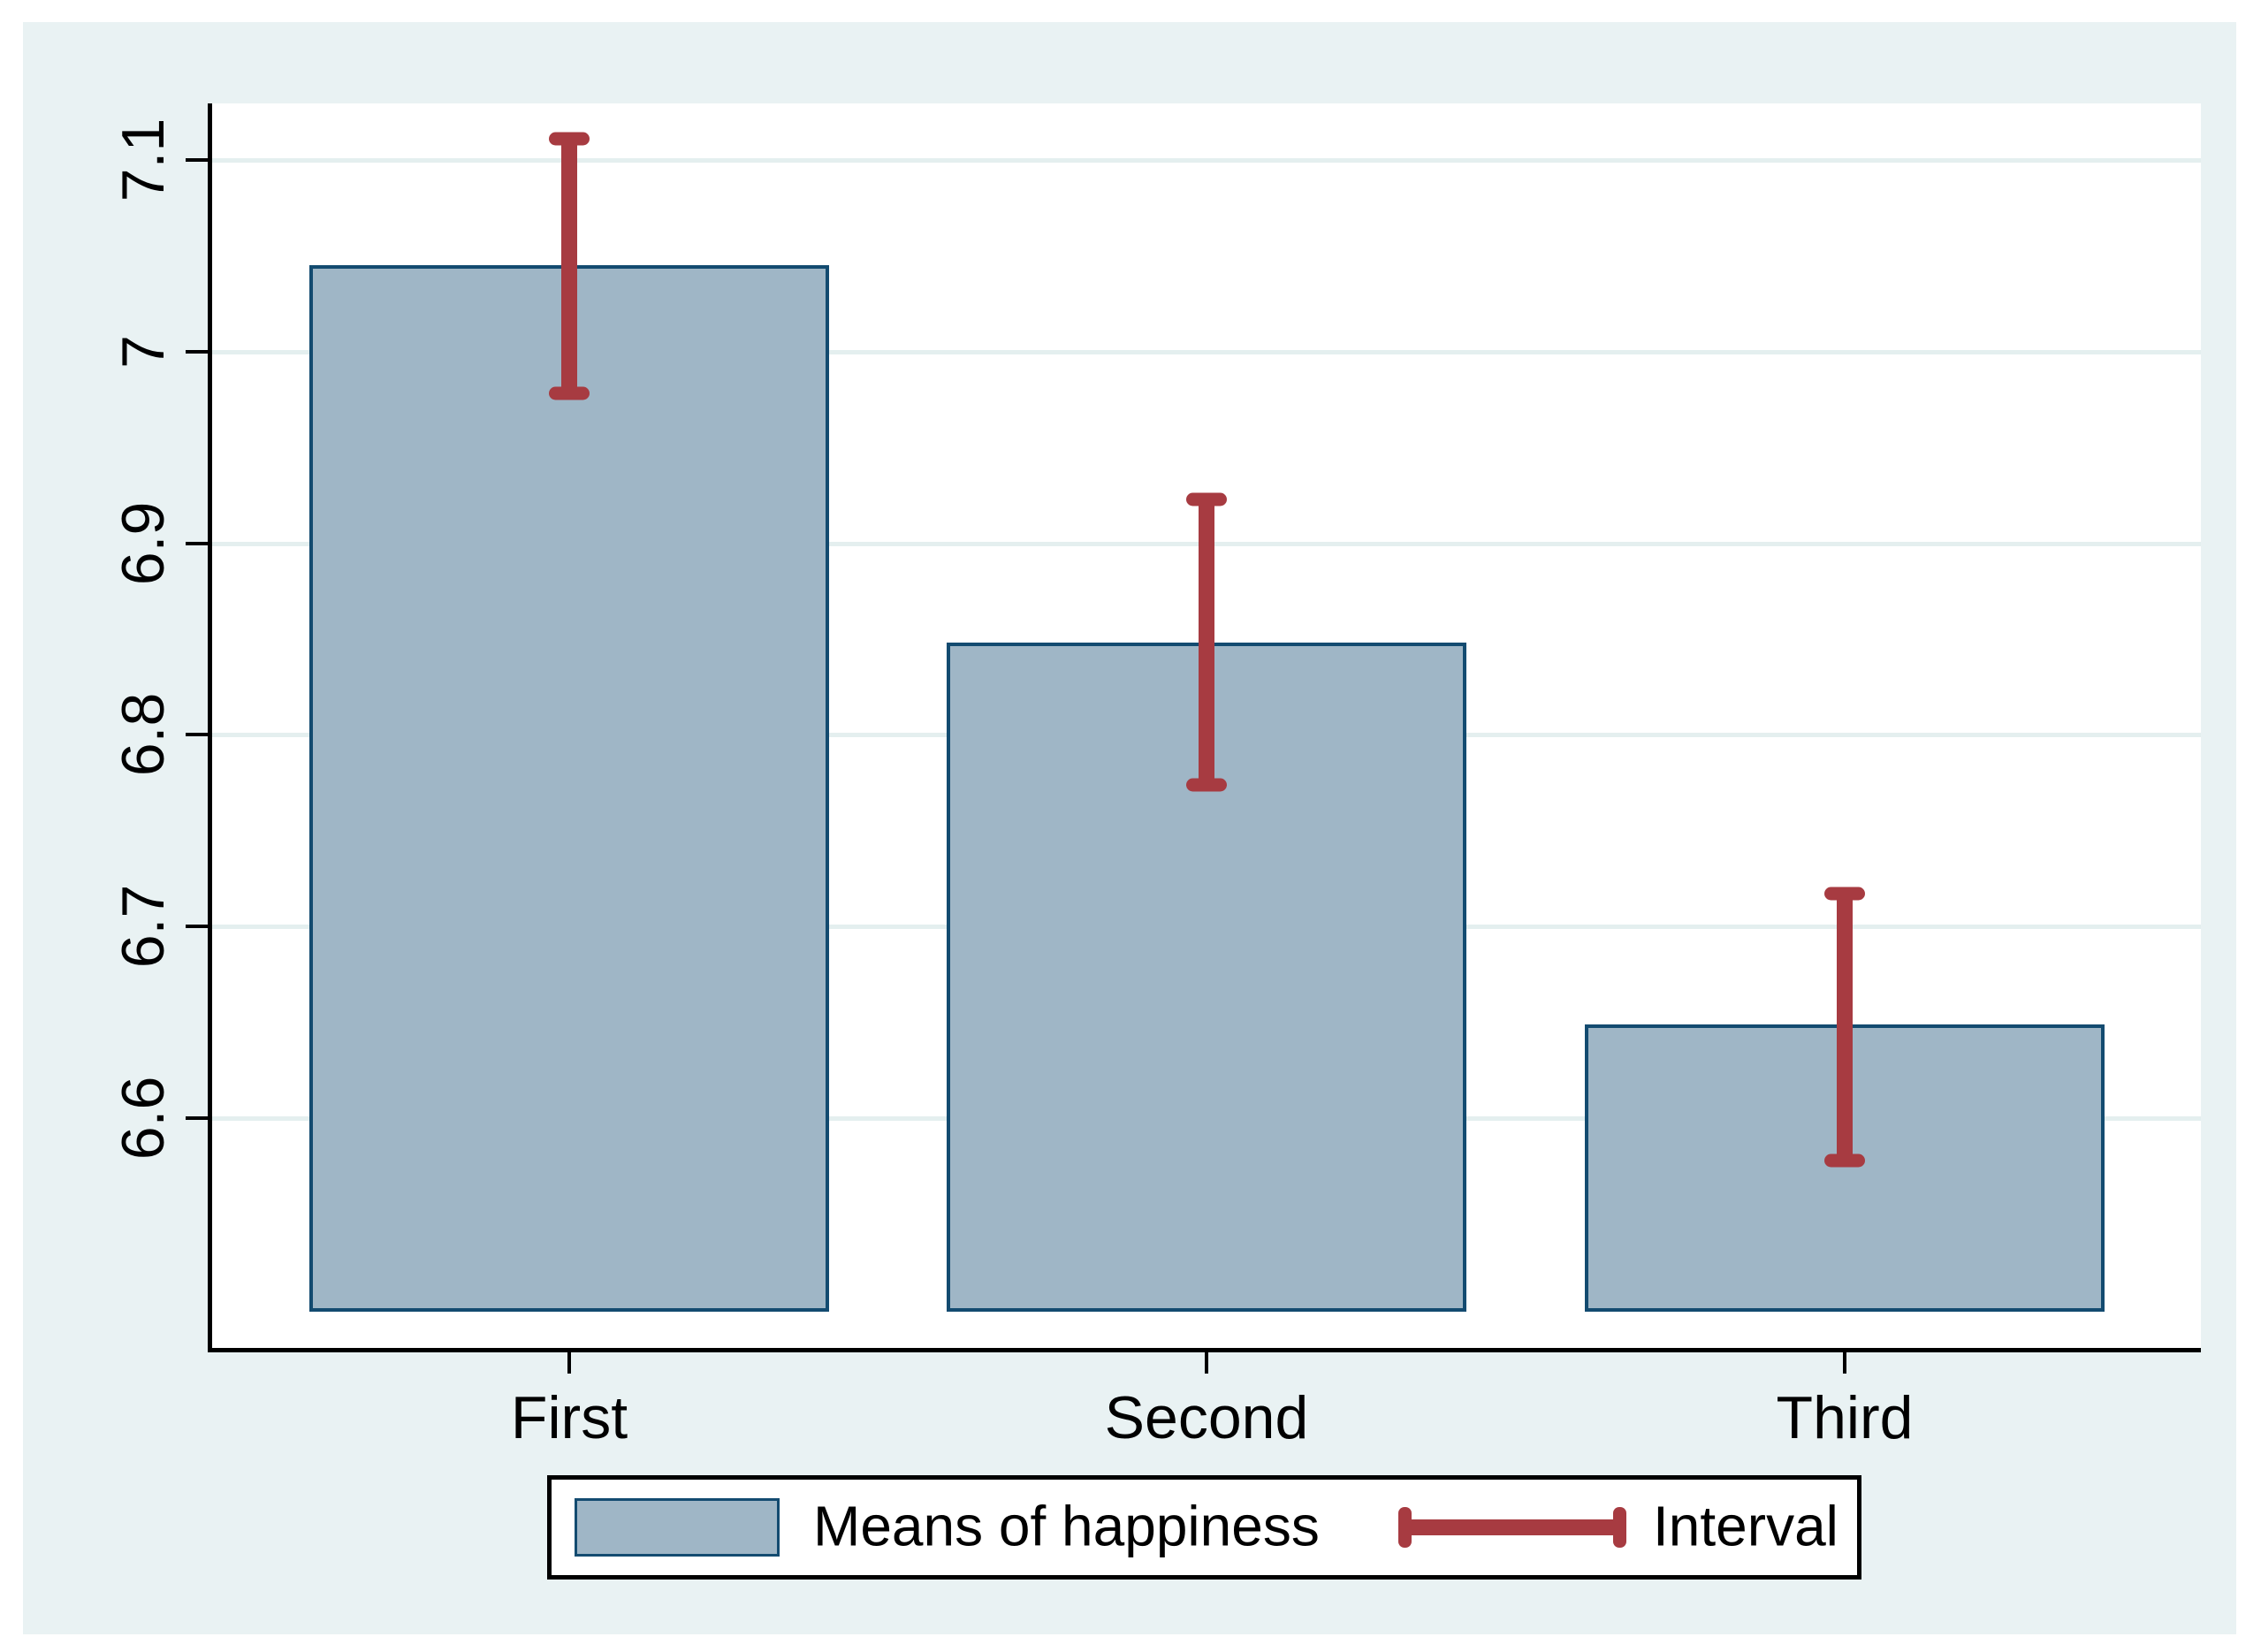 Image resolution: width=2261 pixels, height=1652 pixels. What do you see at coordinates (1205, 160) in the screenshot?
I see `gridline-y-7.1` at bounding box center [1205, 160].